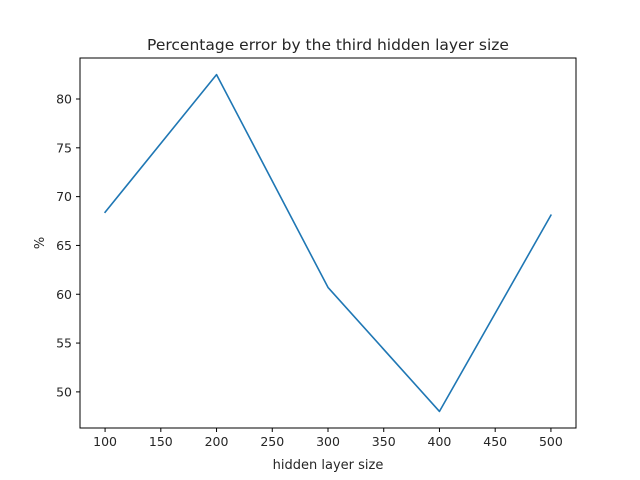 The height and width of the screenshot is (480, 640). What do you see at coordinates (495, 441) in the screenshot?
I see `x-tick-label: 450` at bounding box center [495, 441].